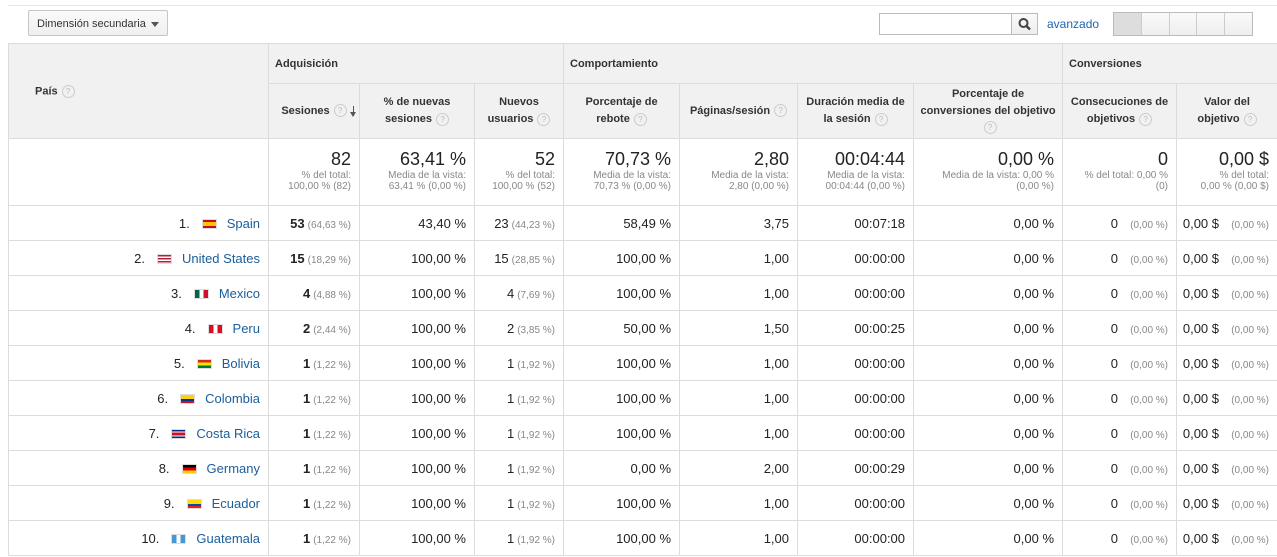 The width and height of the screenshot is (1277, 557). I want to click on metric-value: 2, so click(306, 328).